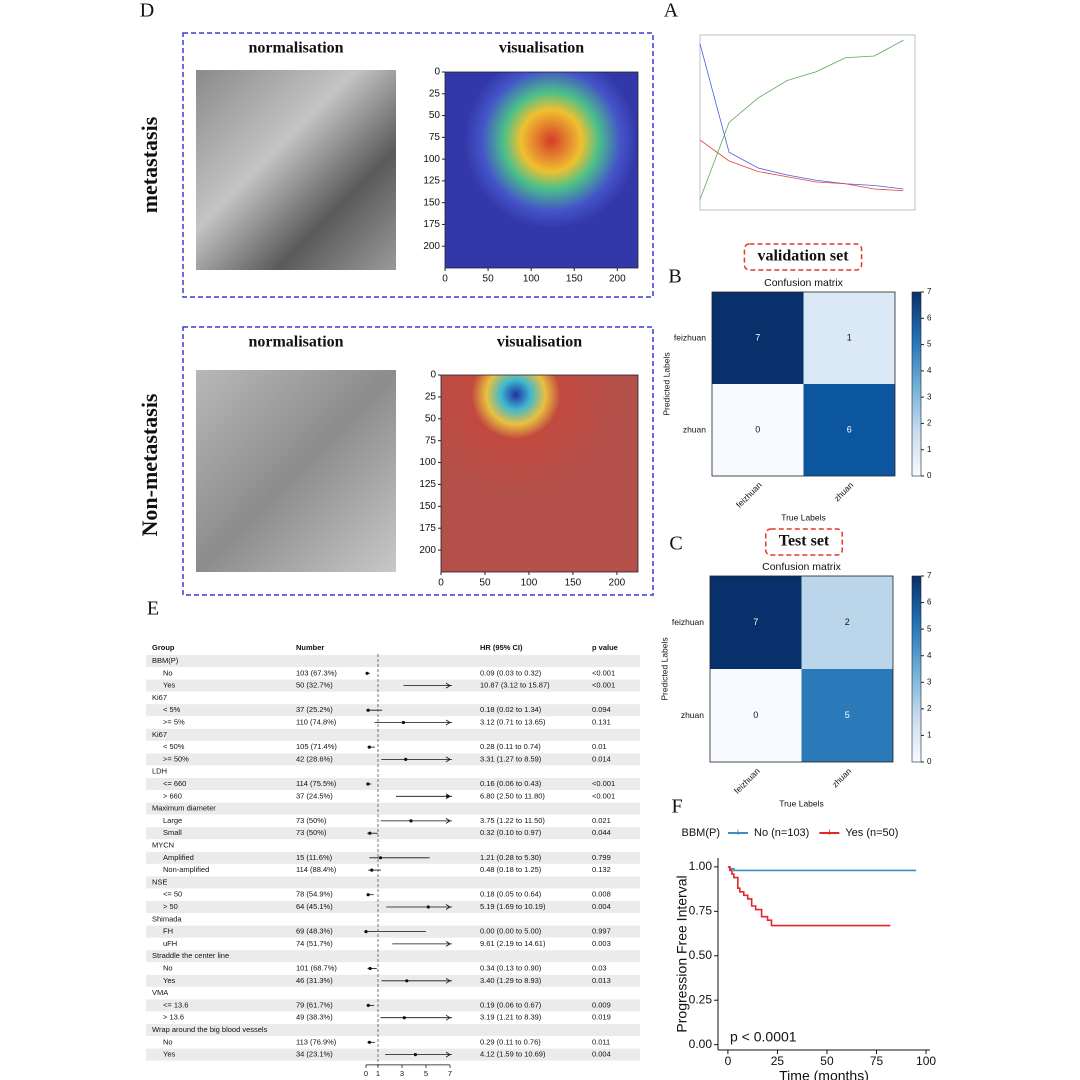 The image size is (1080, 1080). What do you see at coordinates (601, 832) in the screenshot?
I see `p-cell: 0.044` at bounding box center [601, 832].